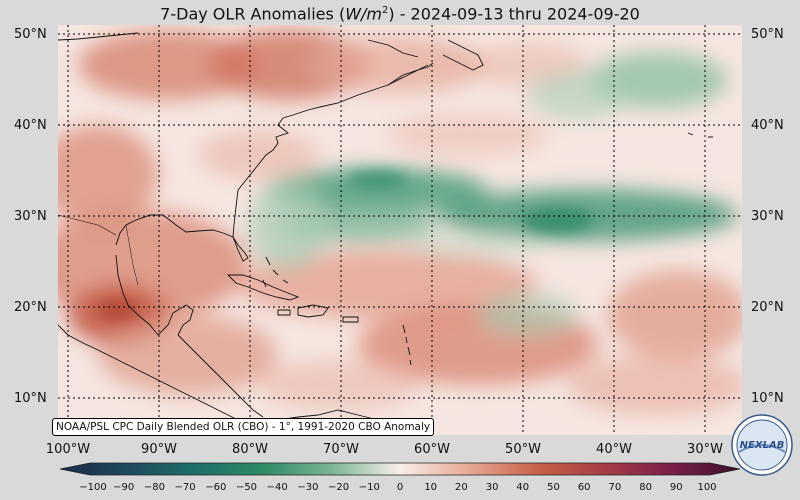 Image resolution: width=800 pixels, height=500 pixels. I want to click on lon-label-50w: 50°W, so click(523, 449).